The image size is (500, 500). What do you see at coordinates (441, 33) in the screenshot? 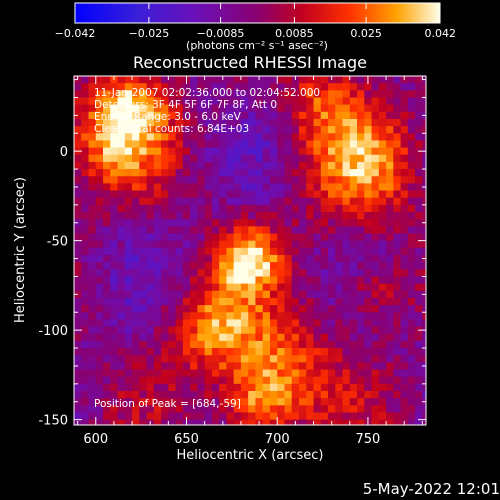
I see `colorbar-tick-label: 0.042` at bounding box center [441, 33].